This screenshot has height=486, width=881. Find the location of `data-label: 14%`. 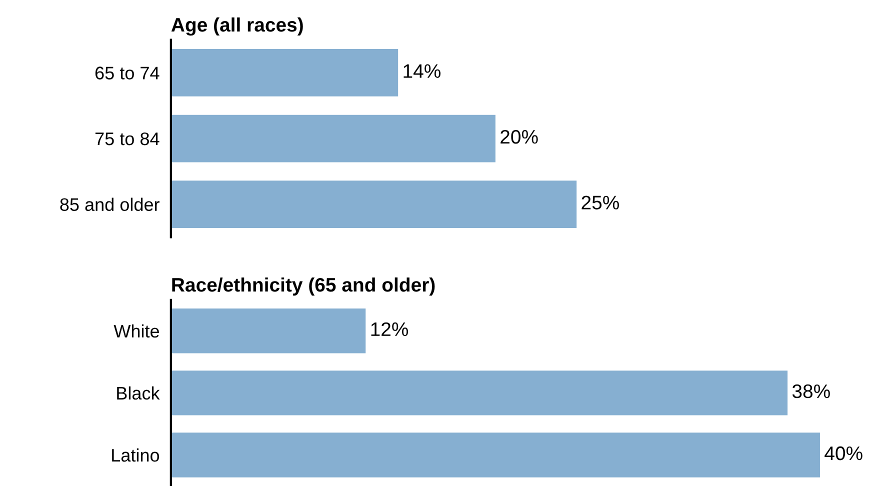

data-label: 14% is located at coordinates (422, 71).